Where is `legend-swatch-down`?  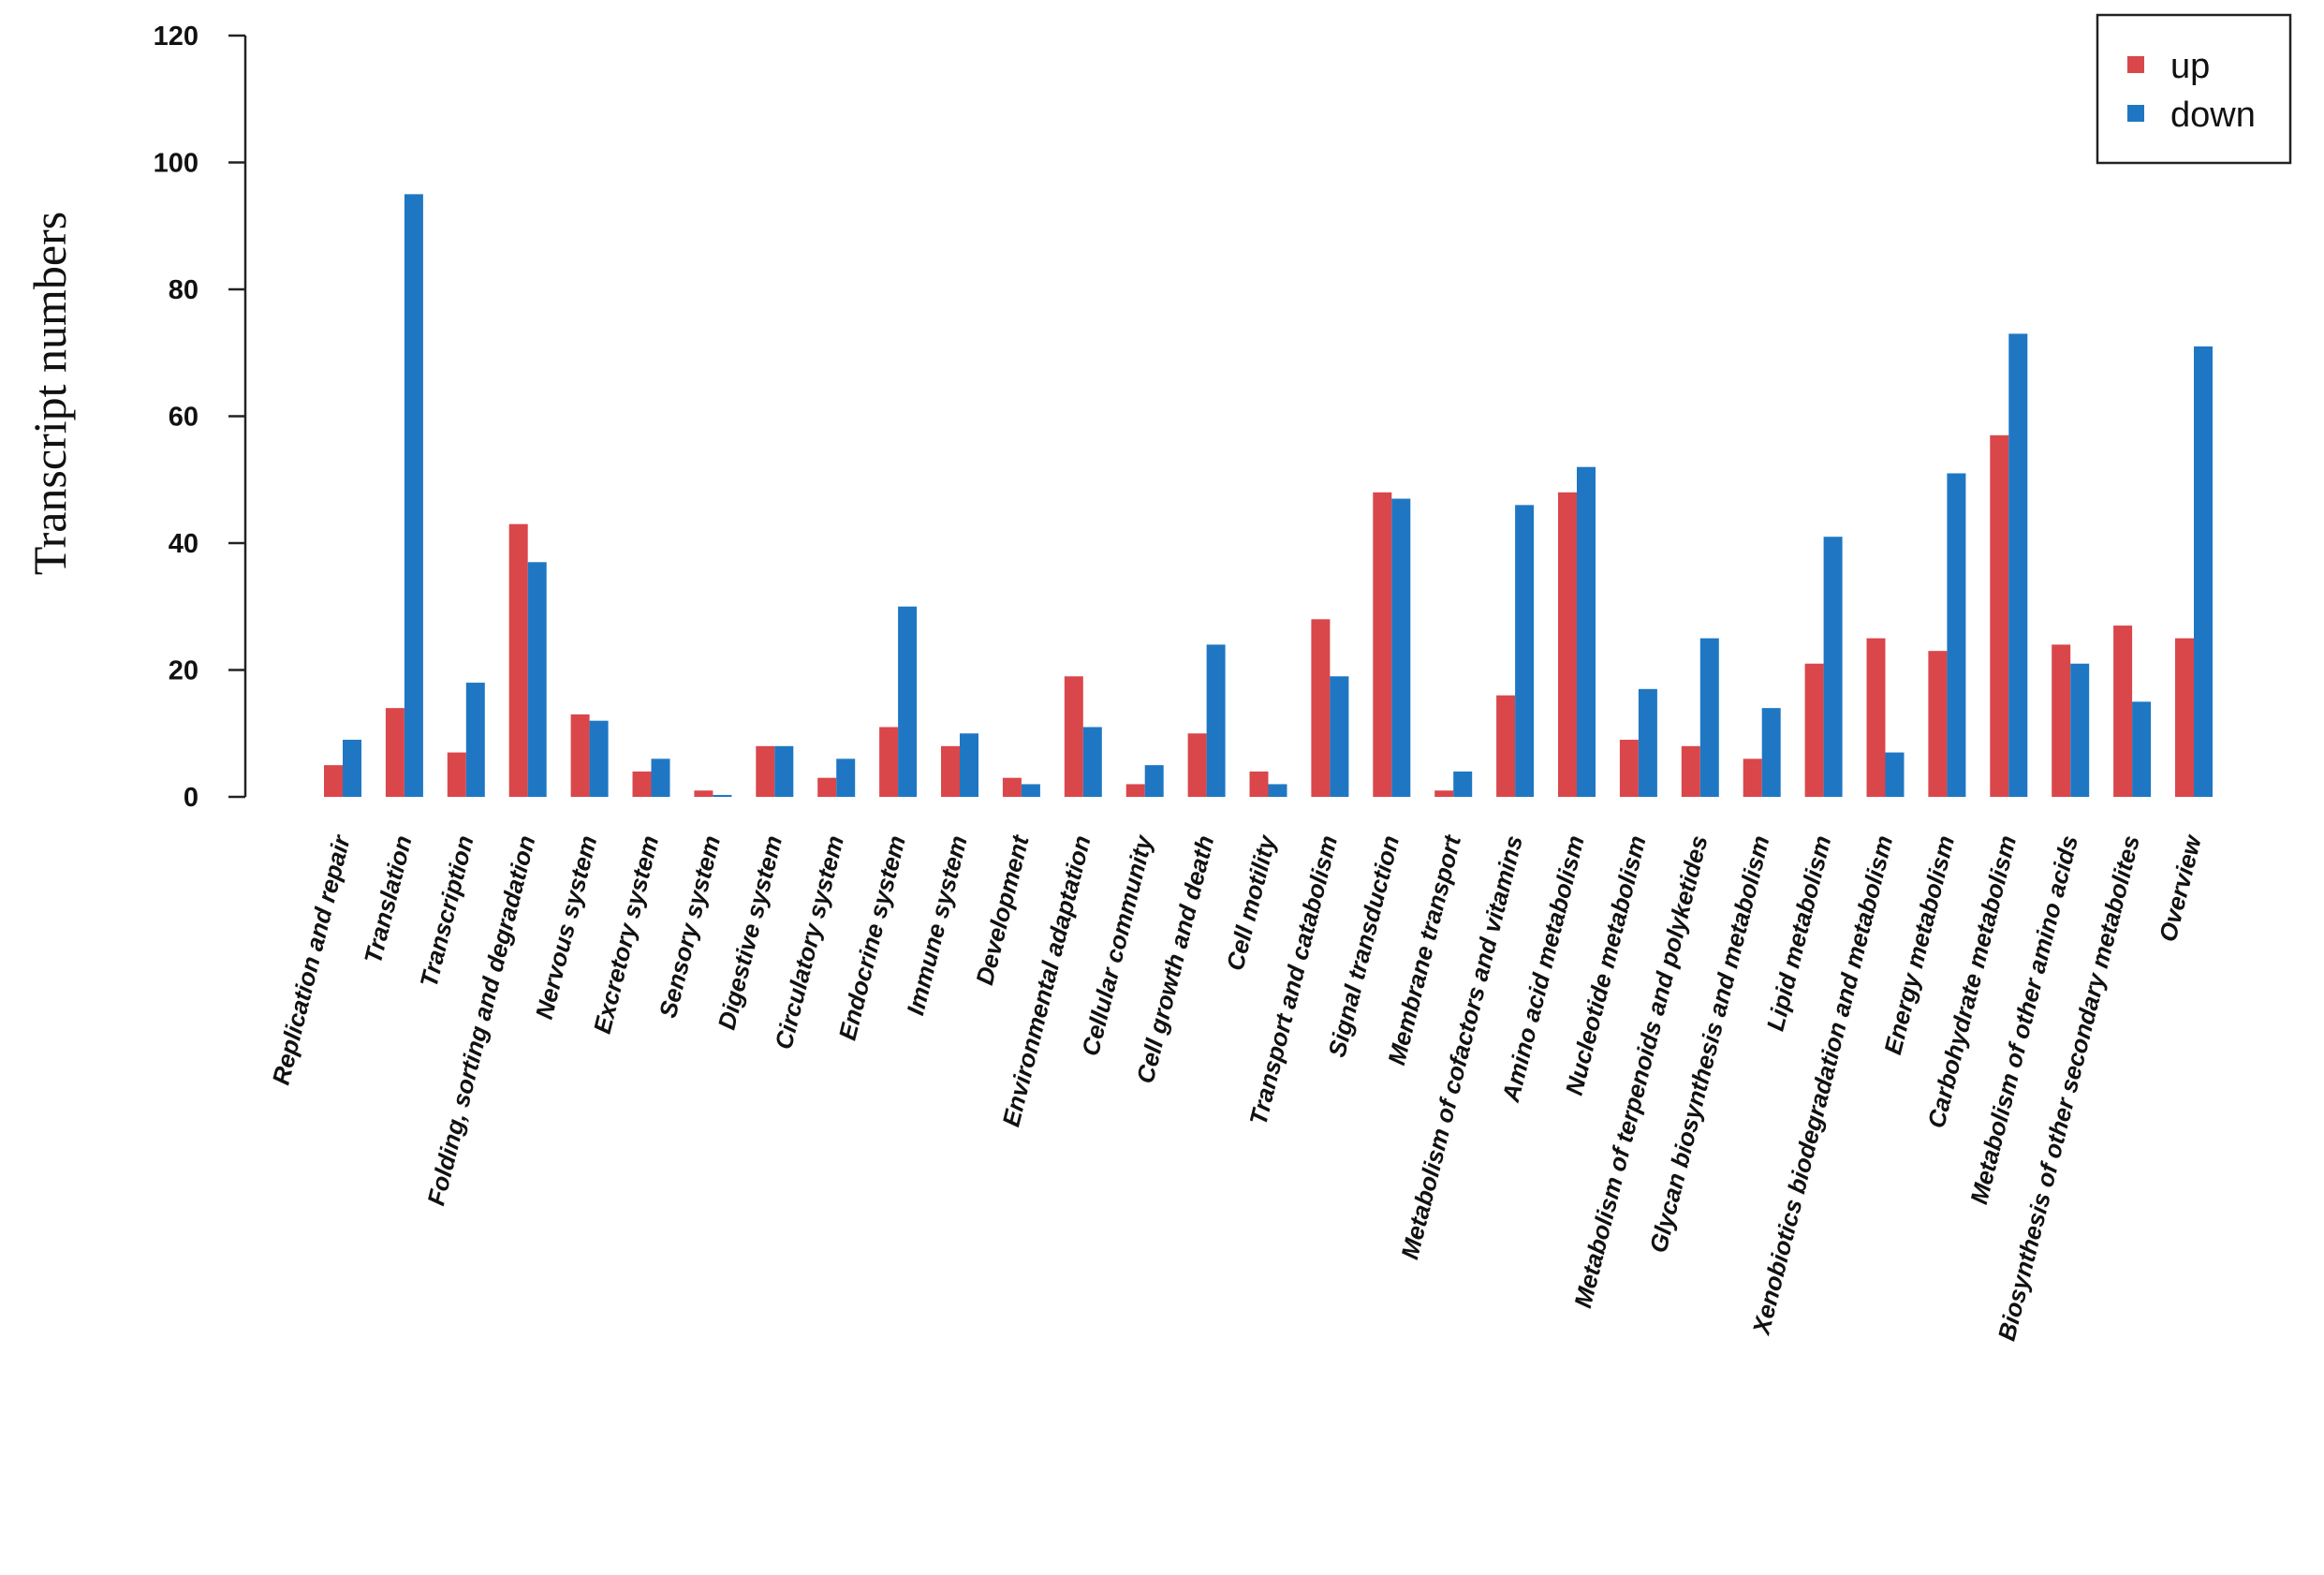 legend-swatch-down is located at coordinates (2135, 113).